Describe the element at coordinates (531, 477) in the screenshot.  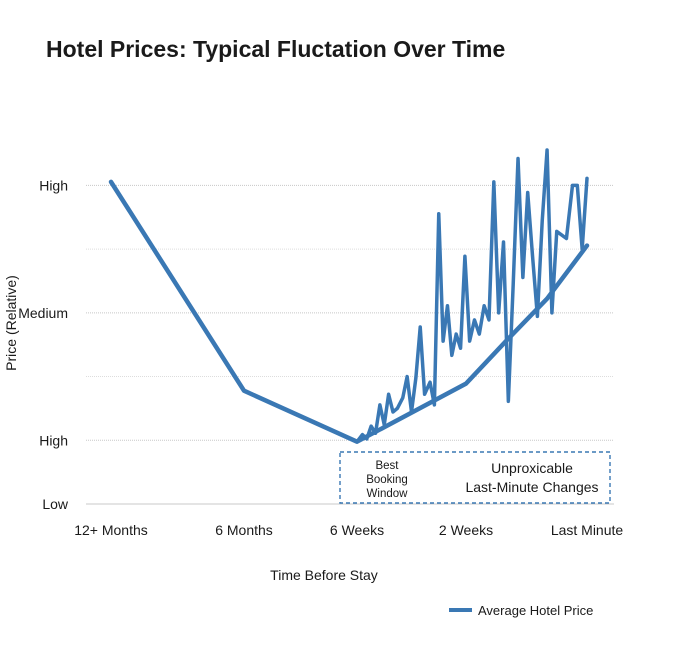
I see `annotation-last-minute-changes: Unproxicable Last-Minute Changes` at that location.